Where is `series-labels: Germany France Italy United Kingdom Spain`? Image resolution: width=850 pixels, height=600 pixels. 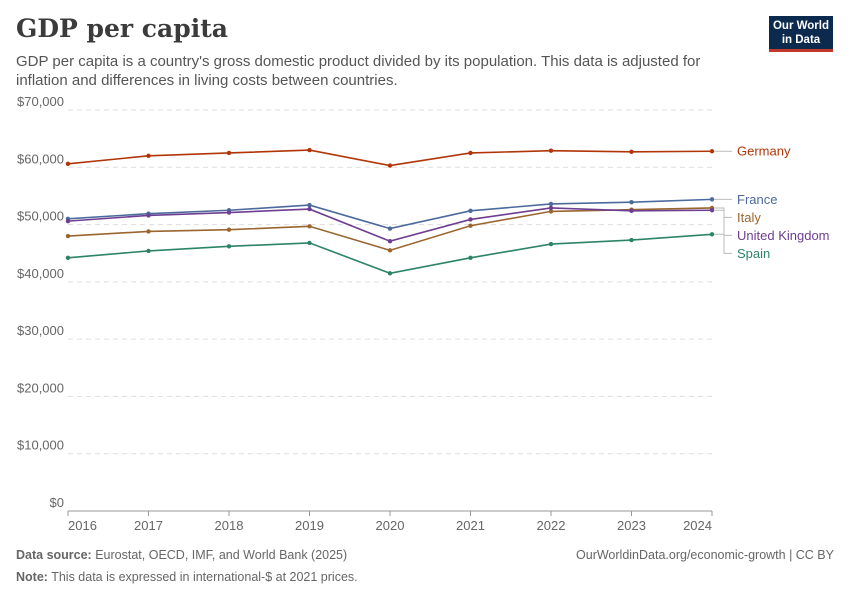 series-labels: Germany France Italy United Kingdom Spain is located at coordinates (772, 202).